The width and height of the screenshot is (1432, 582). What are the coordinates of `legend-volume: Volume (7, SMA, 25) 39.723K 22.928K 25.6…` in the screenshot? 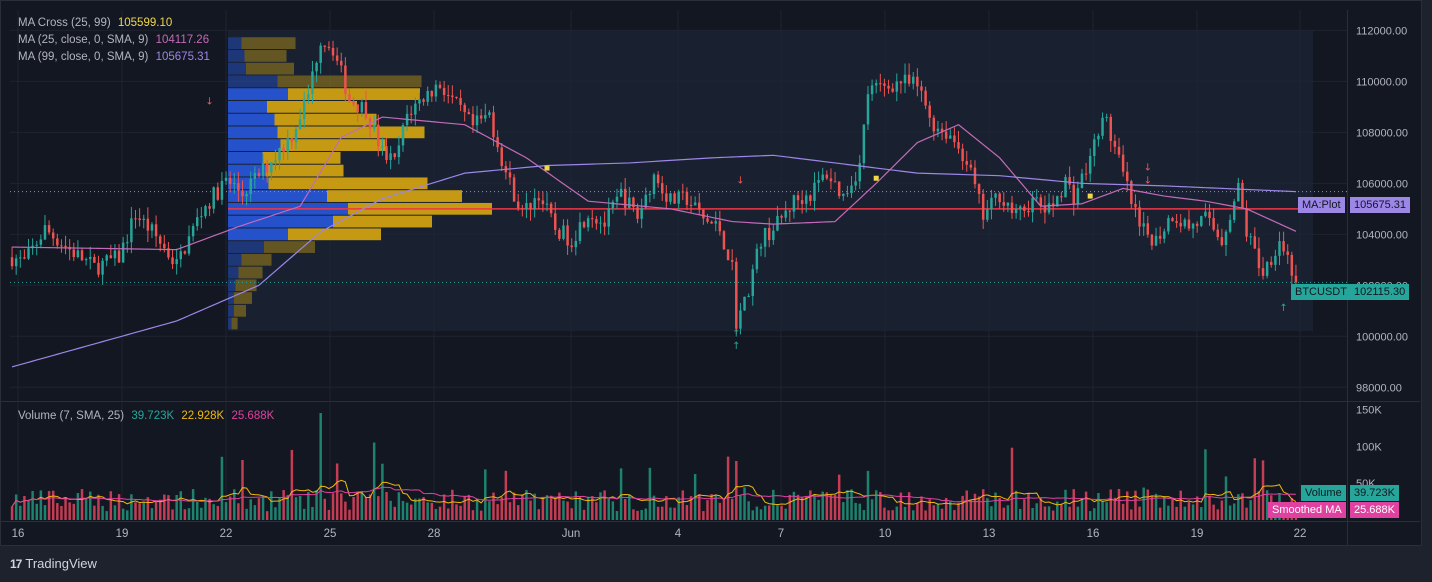 It's located at (148, 416).